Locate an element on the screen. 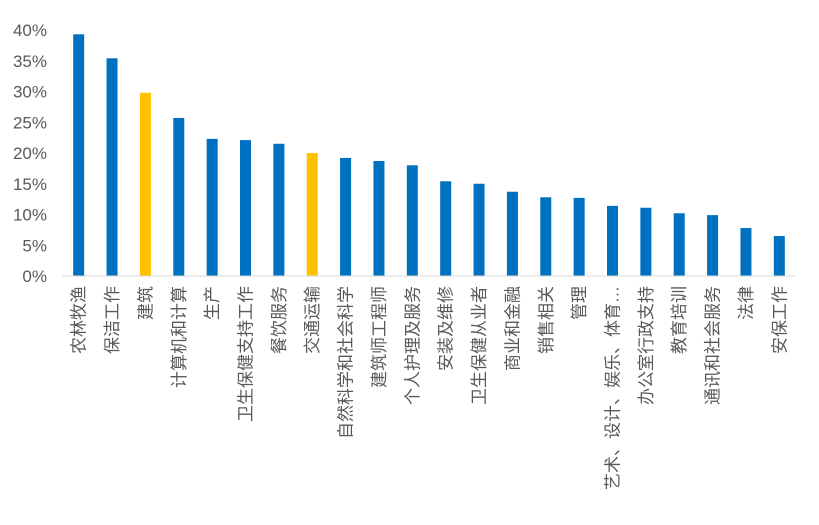  x-tick-label: 安保工作 is located at coordinates (779, 320).